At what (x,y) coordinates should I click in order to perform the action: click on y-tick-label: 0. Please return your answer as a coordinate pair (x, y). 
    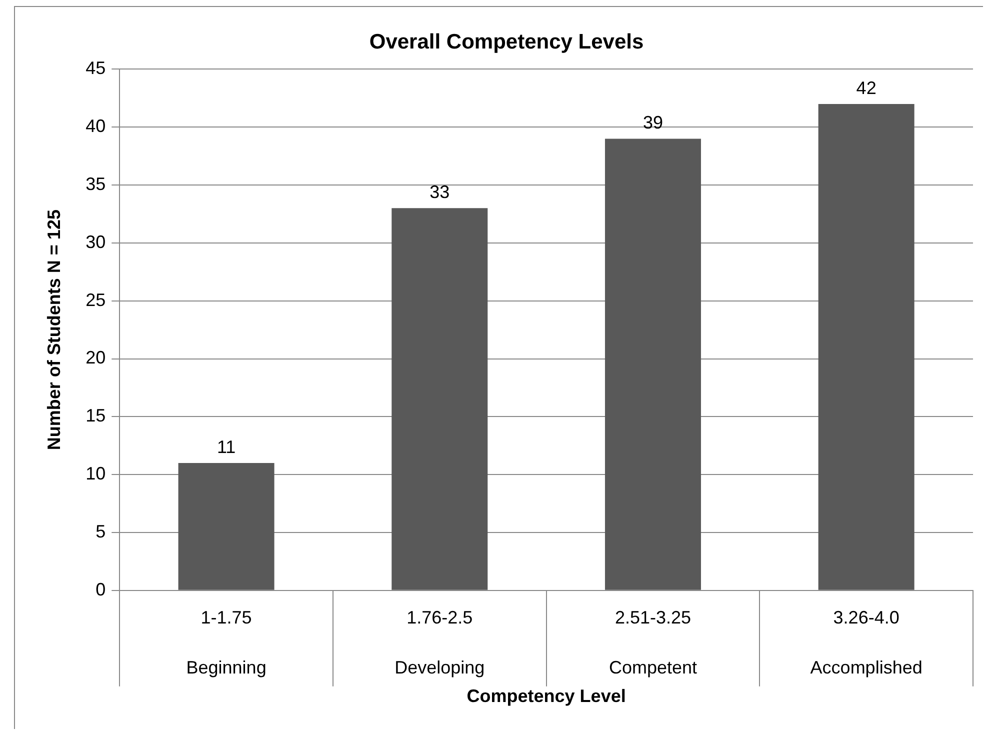
    Looking at the image, I should click on (101, 589).